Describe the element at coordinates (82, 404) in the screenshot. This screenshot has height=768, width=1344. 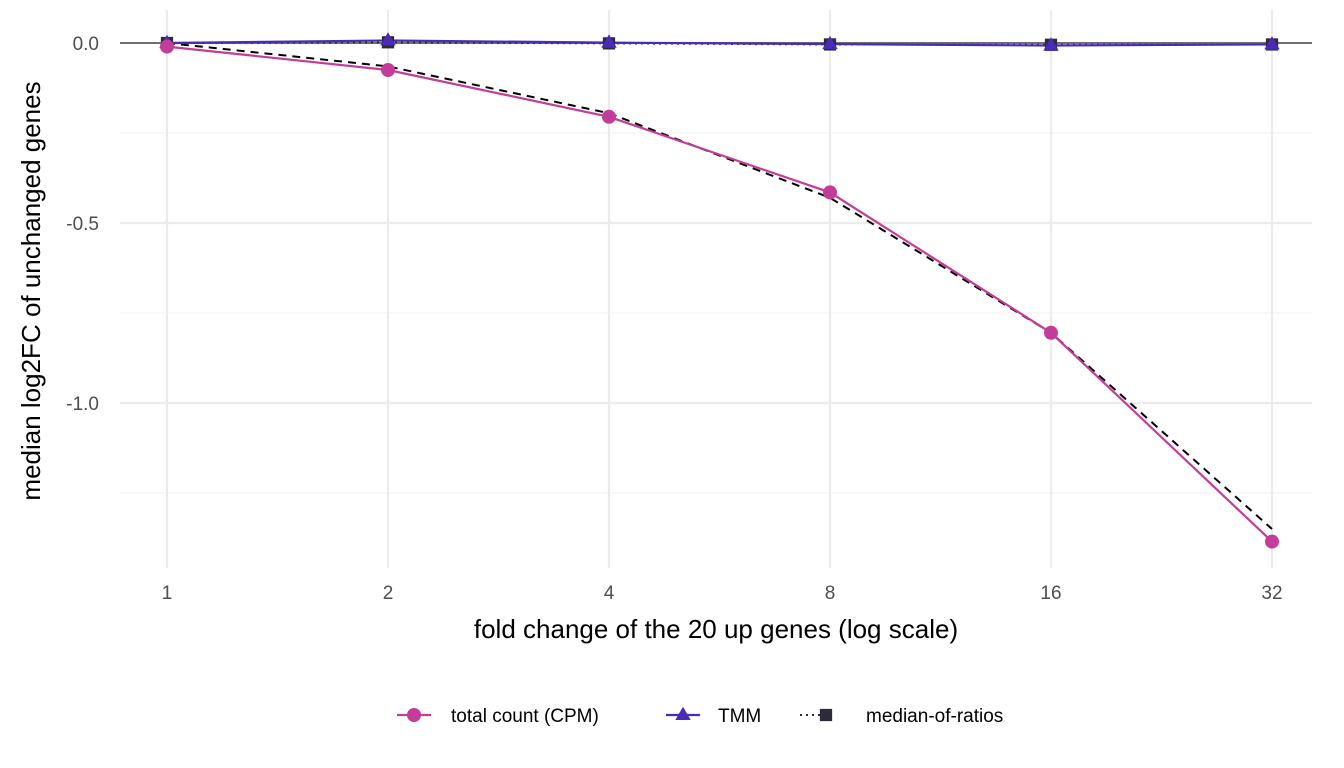
I see `y-tick-label: -1.0` at that location.